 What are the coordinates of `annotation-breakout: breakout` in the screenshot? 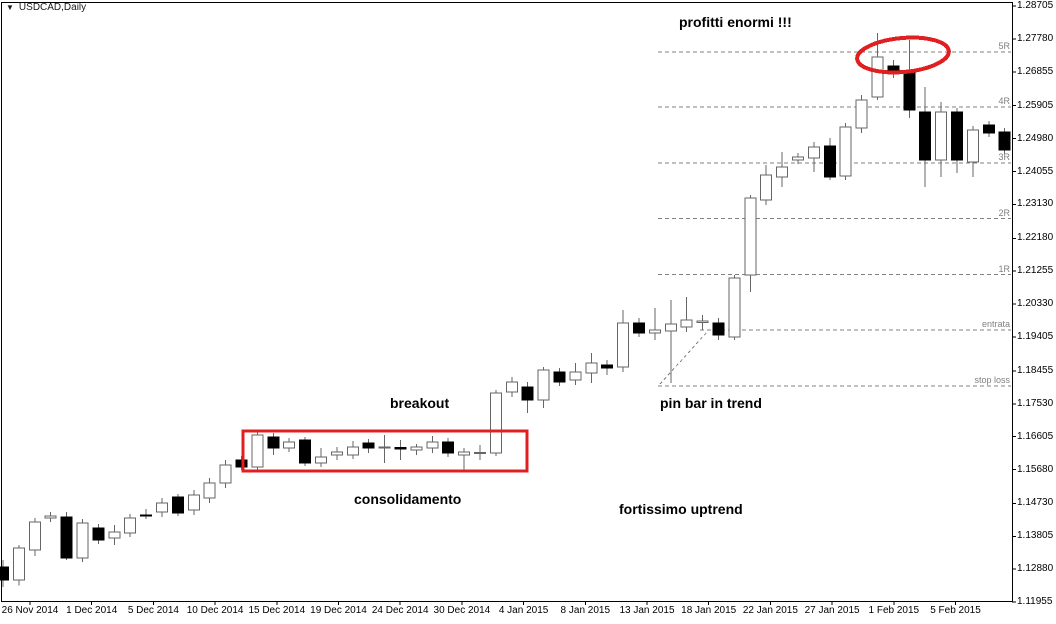 It's located at (420, 403).